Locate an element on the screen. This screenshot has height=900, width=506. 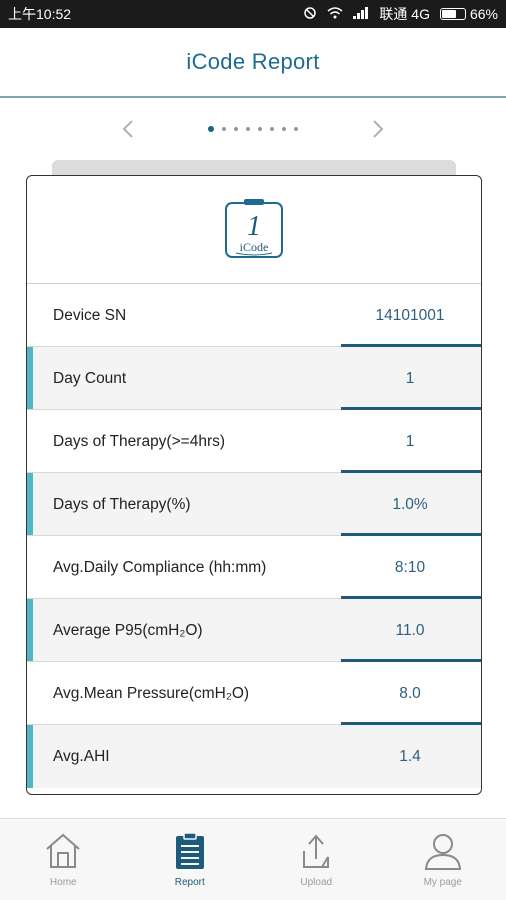
nav-report-label: Report is located at coordinates (189, 882).